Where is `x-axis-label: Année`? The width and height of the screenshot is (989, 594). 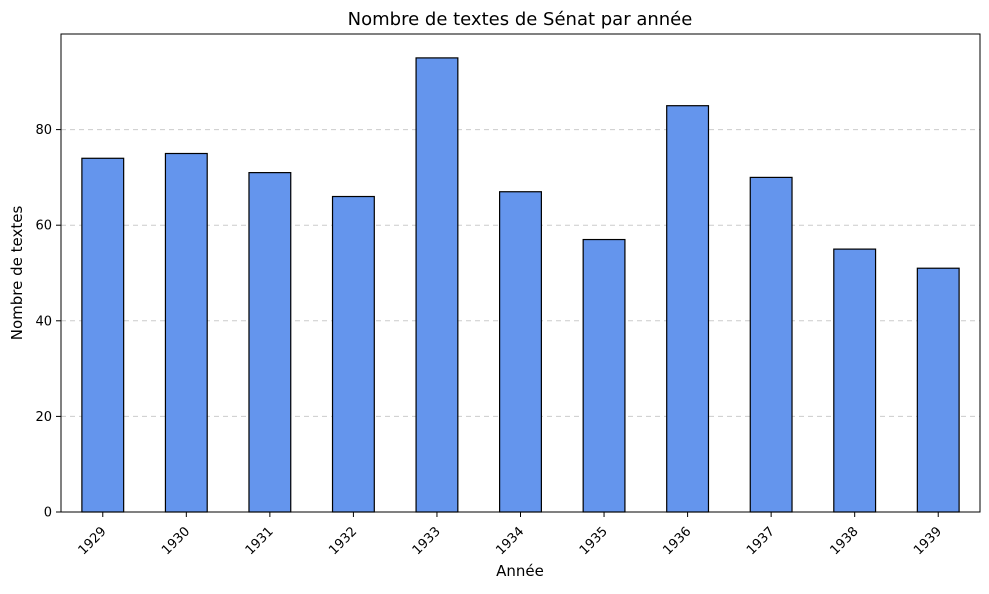 x-axis-label: Année is located at coordinates (520, 571).